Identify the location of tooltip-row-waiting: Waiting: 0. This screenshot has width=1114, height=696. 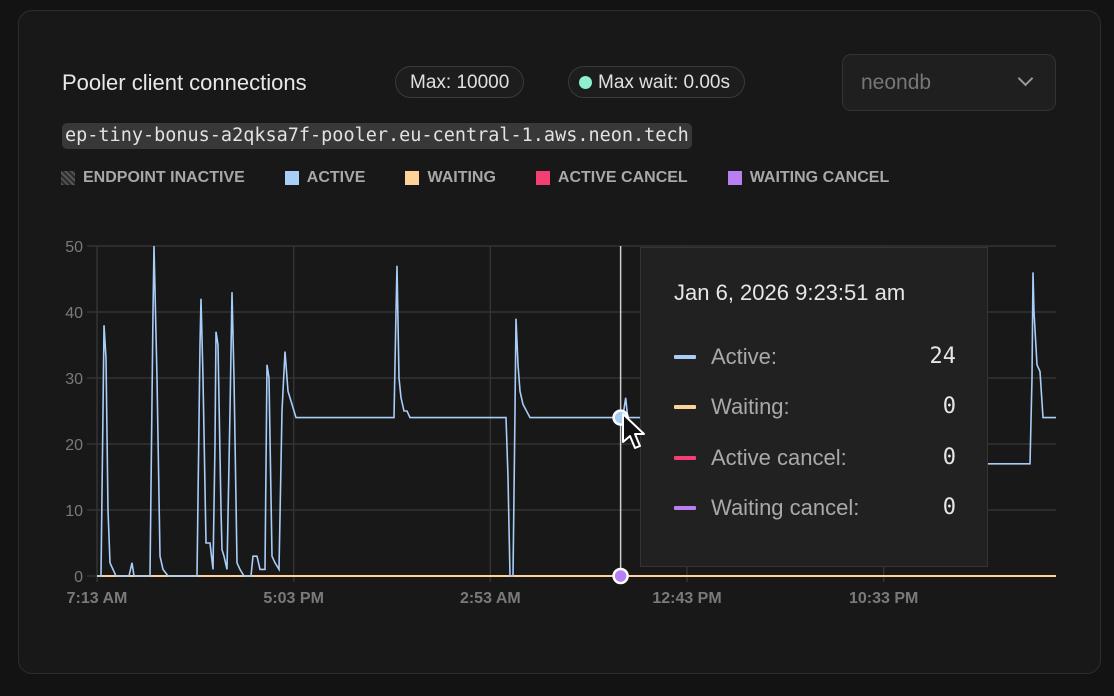
(815, 407).